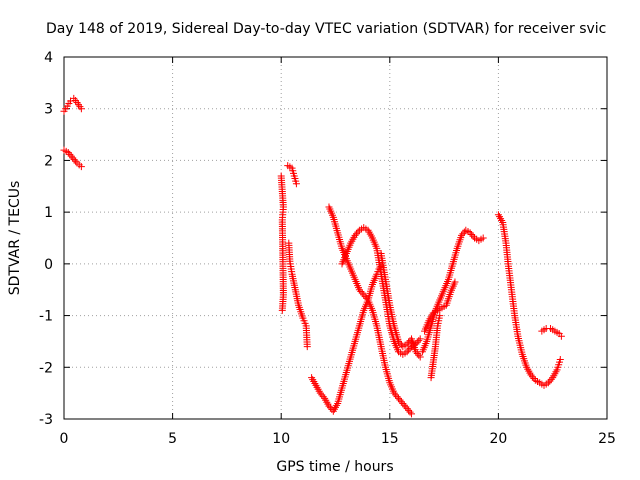 The image size is (640, 480). What do you see at coordinates (48, 58) in the screenshot?
I see `y-tick-label: 4` at bounding box center [48, 58].